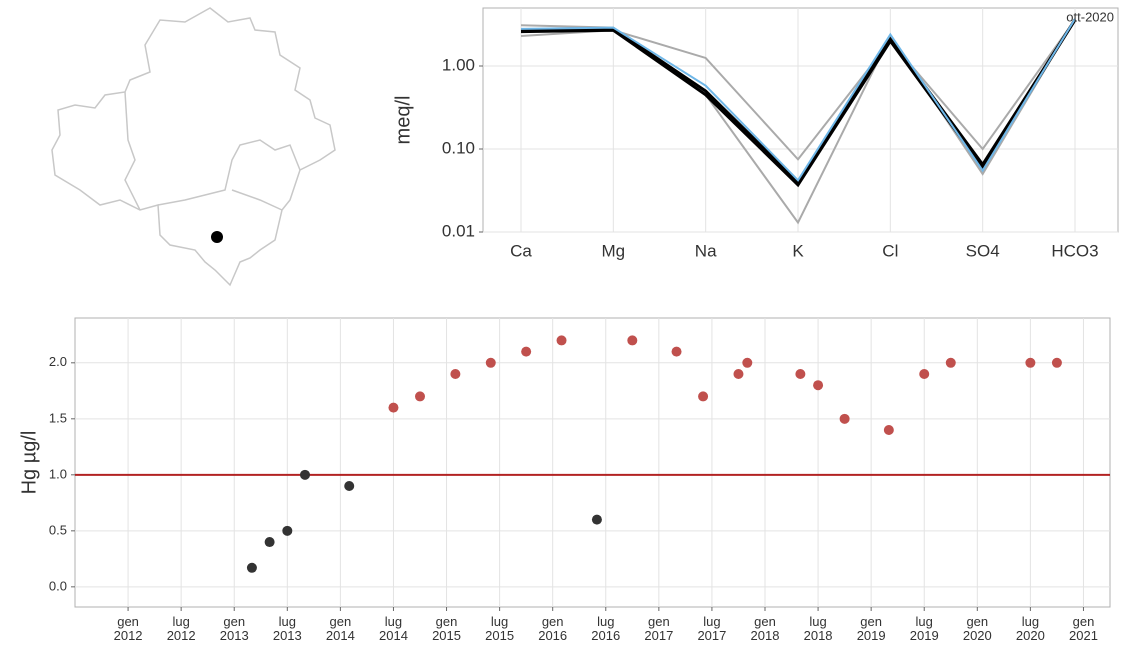 This screenshot has width=1127, height=657. I want to click on x-tick-label: gen 2015, so click(446, 628).